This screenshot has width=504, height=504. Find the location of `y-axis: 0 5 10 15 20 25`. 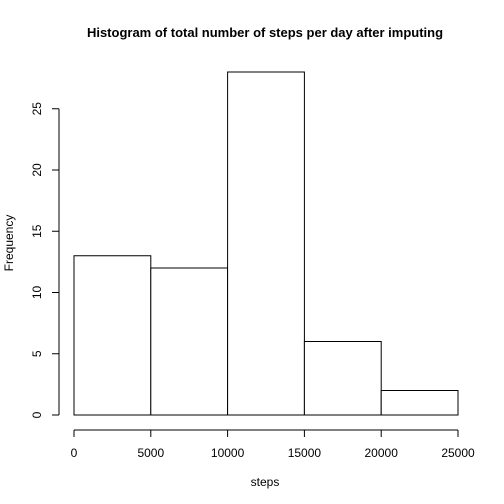

y-axis: 0 5 10 15 20 25 is located at coordinates (45, 260).